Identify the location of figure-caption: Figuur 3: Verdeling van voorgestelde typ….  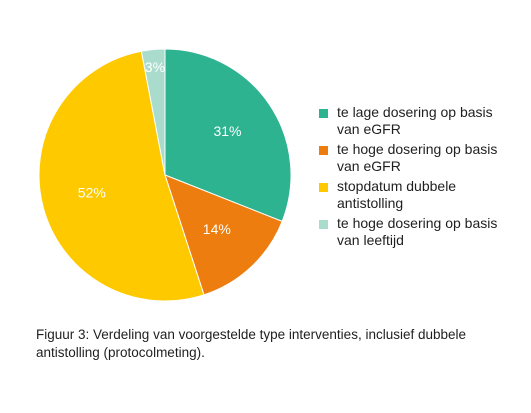
(251, 343).